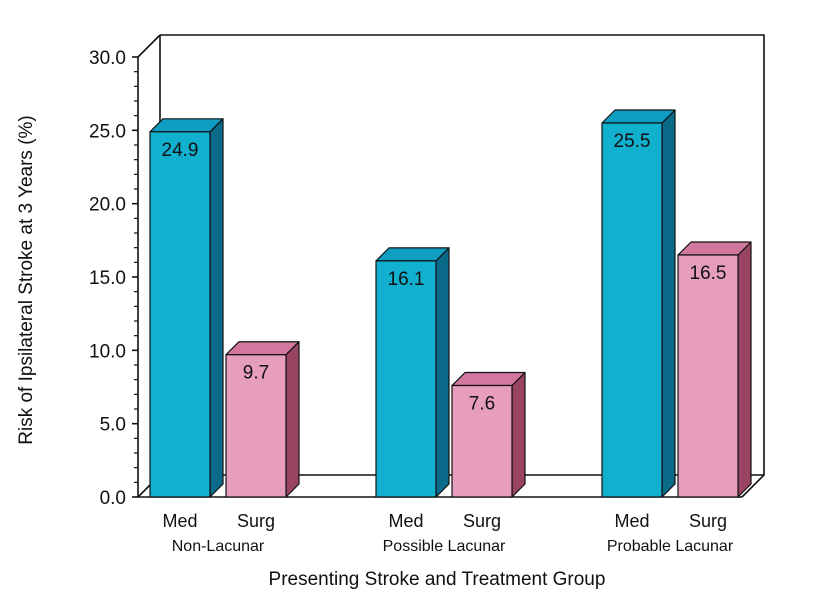 This screenshot has width=814, height=597. I want to click on y-tick-label: 15.0, so click(107, 278).